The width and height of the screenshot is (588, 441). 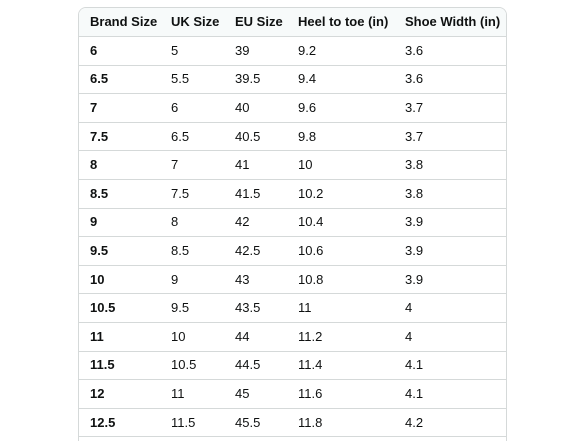 I want to click on heel-to-toe-cell: 11.8, so click(x=340, y=423).